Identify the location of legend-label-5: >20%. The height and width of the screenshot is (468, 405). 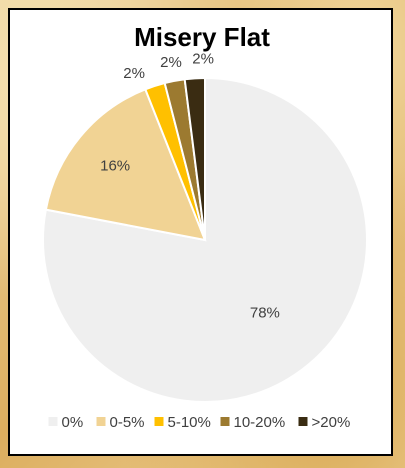
(331, 422).